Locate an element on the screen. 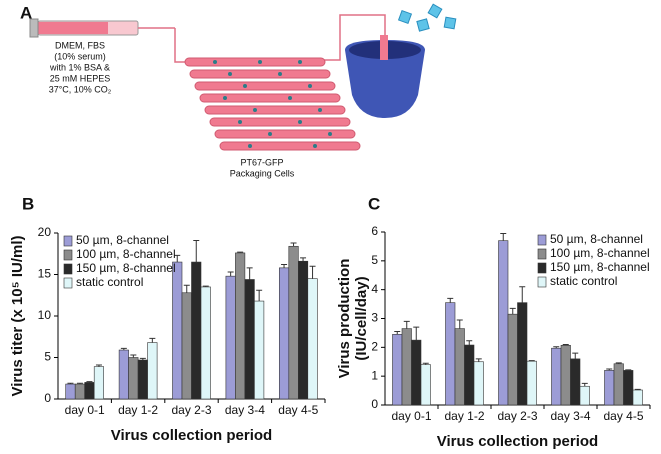  y-axis-label: Virus titer (x 10⁵ IU/ml) is located at coordinates (17, 316).